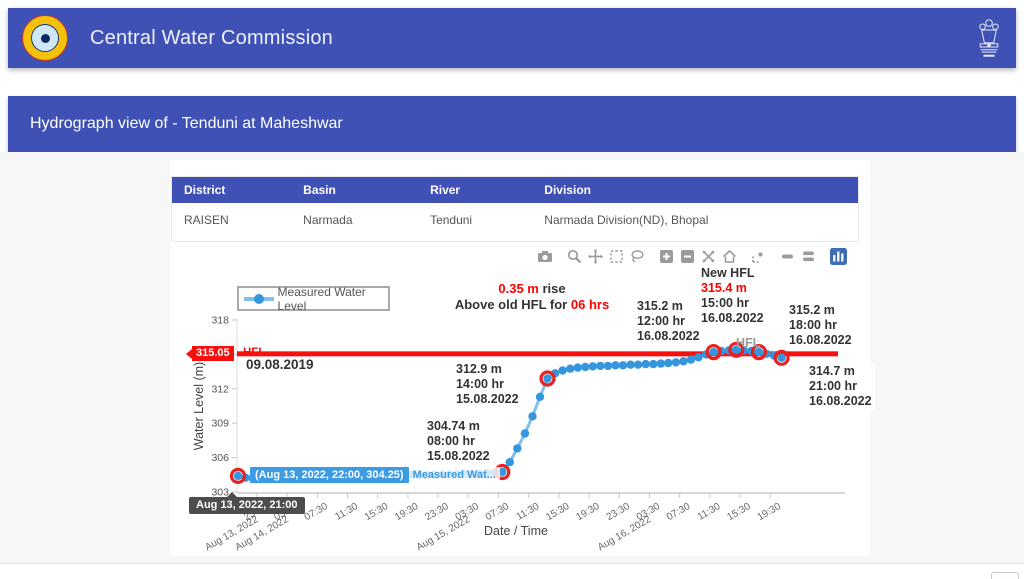 This screenshot has height=579, width=1024. I want to click on reset-axes-button, so click(729, 258).